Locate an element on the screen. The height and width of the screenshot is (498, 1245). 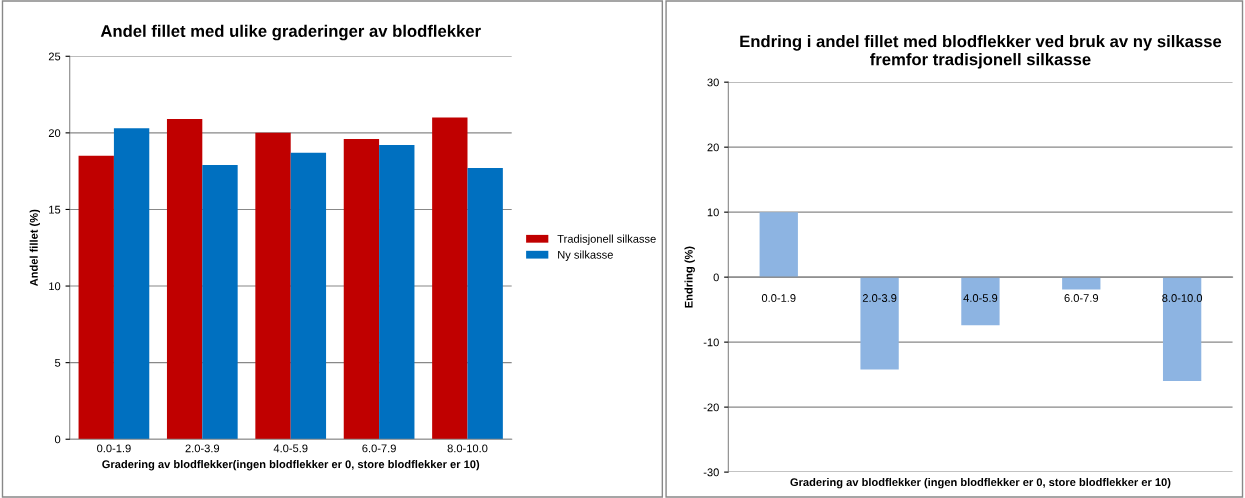
y-tick-label: -20 is located at coordinates (711, 407).